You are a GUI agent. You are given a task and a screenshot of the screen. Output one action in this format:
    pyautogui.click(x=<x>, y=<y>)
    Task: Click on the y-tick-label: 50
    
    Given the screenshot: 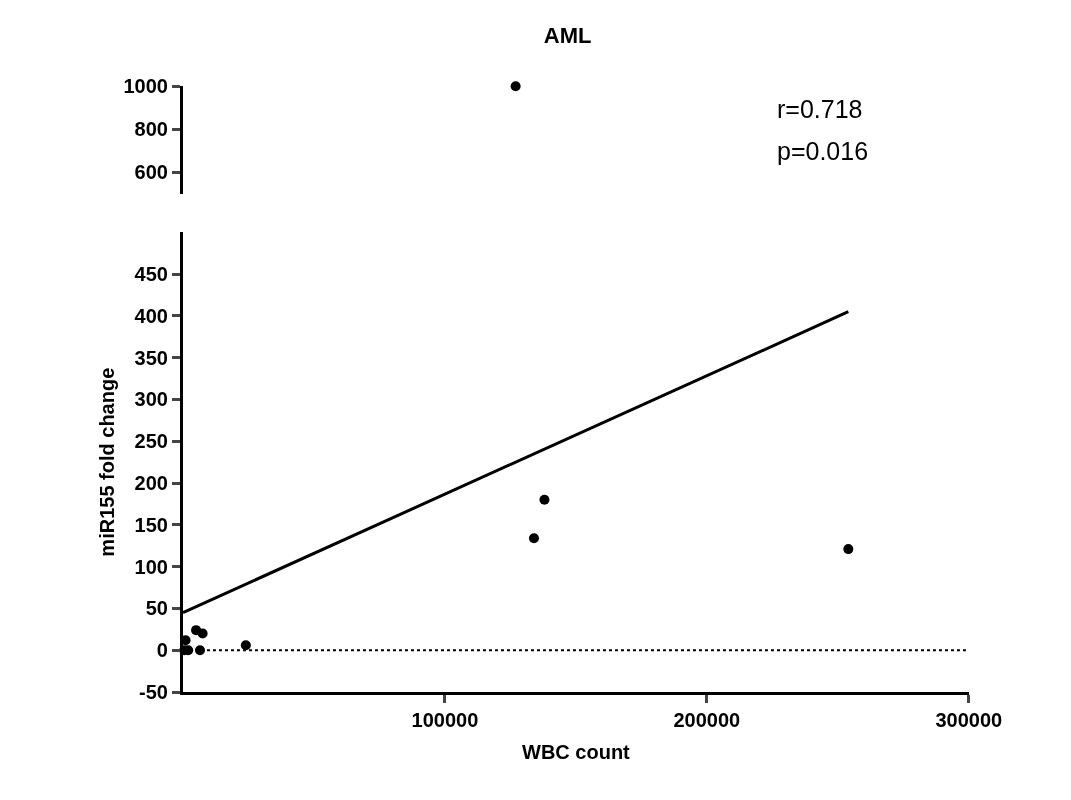 What is the action you would take?
    pyautogui.click(x=156, y=608)
    